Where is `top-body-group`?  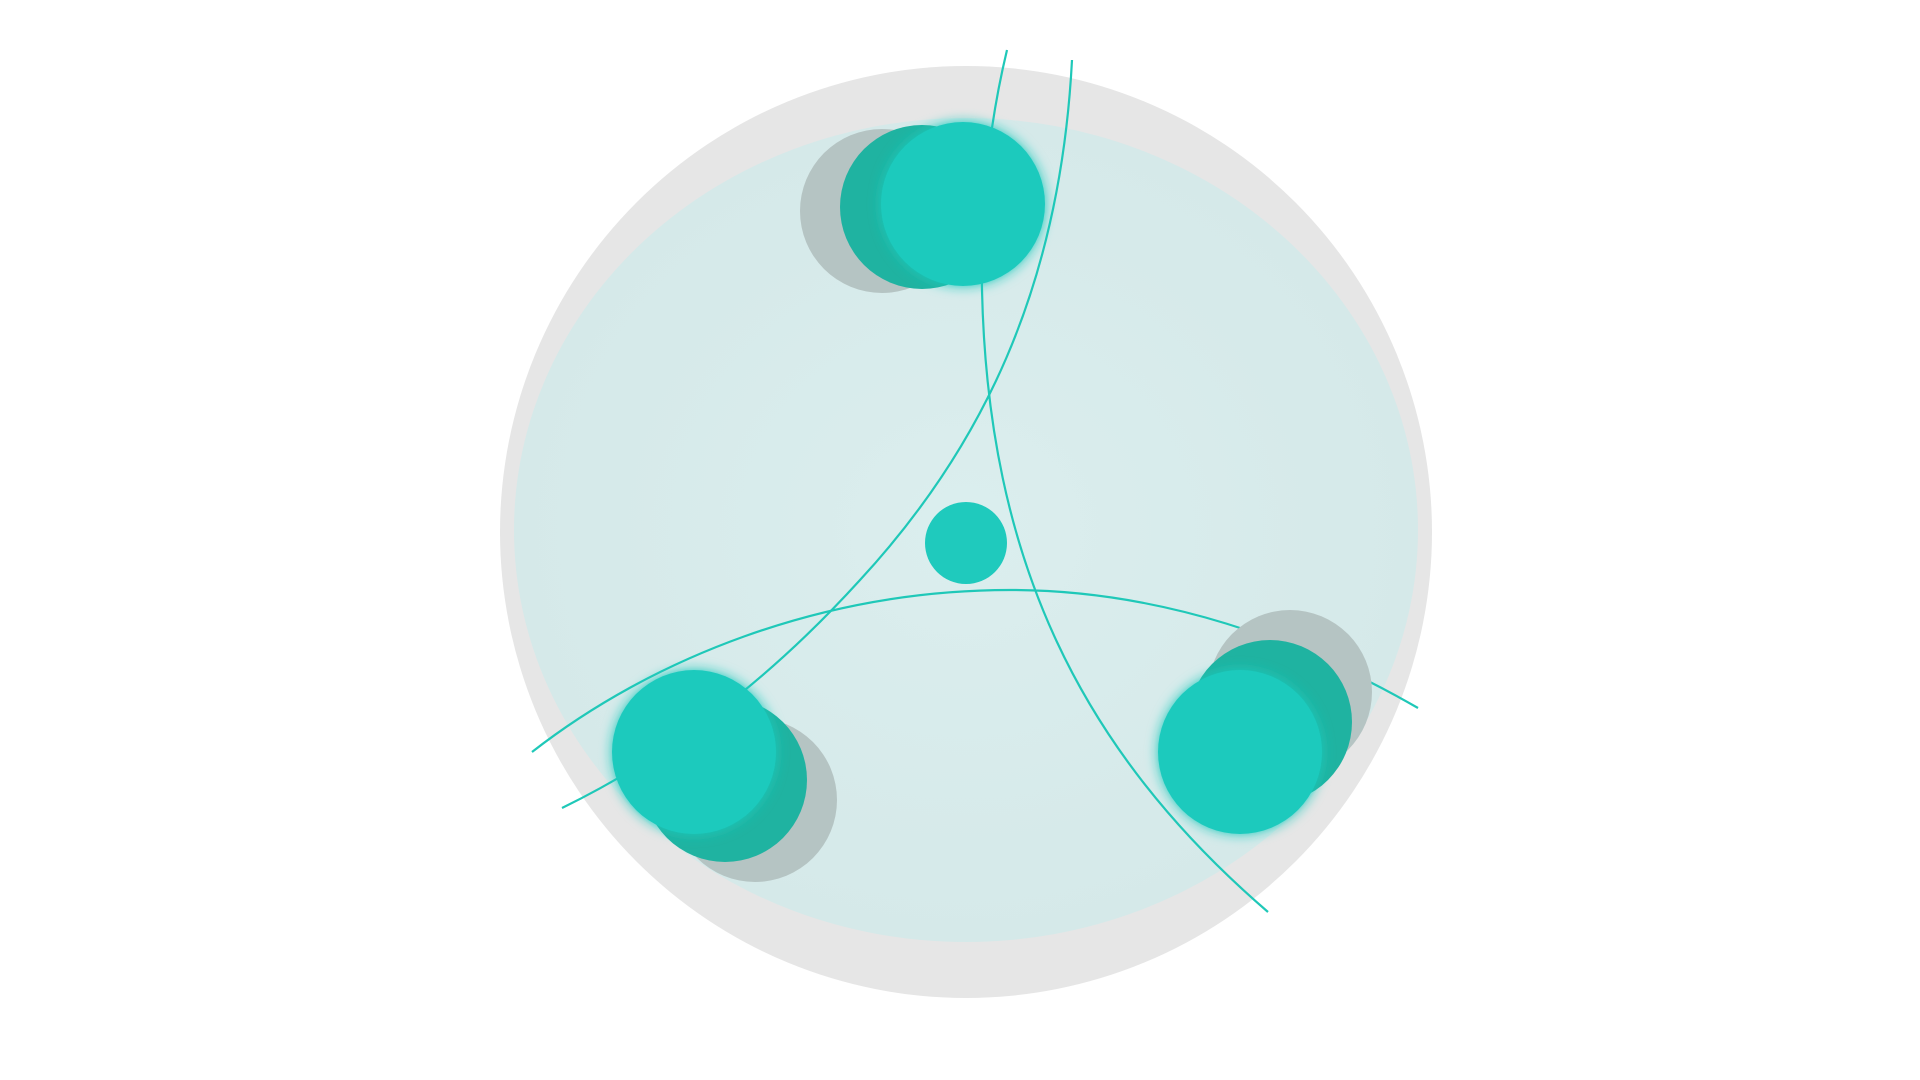
top-body-group is located at coordinates (922, 207).